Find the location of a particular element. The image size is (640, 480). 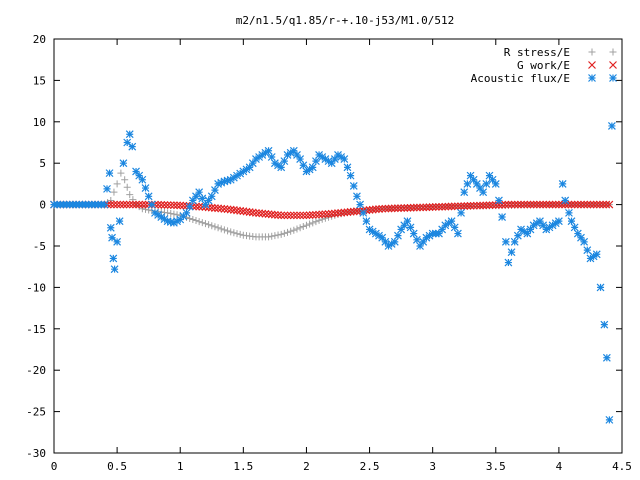

y-tick-label: -10 is located at coordinates (36, 287).